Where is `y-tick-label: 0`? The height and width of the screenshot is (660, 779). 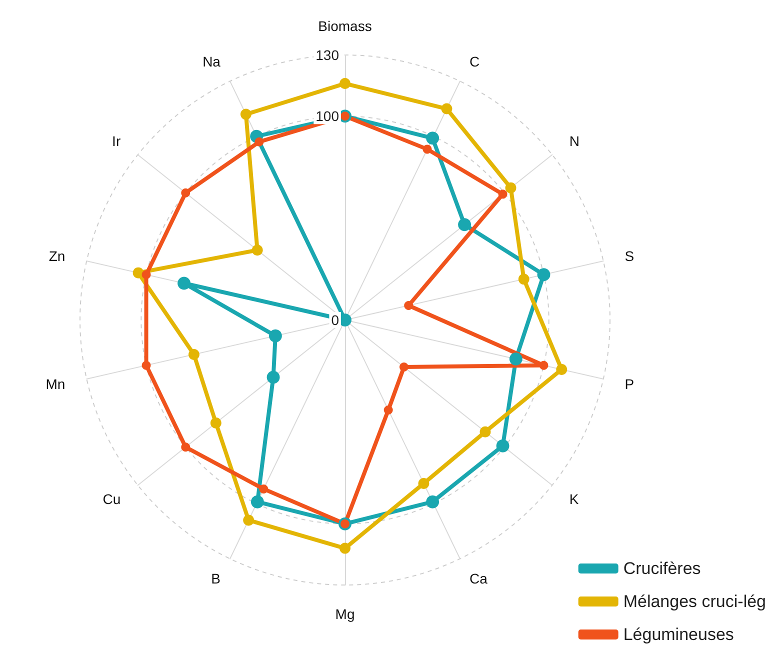
y-tick-label: 0 is located at coordinates (335, 320).